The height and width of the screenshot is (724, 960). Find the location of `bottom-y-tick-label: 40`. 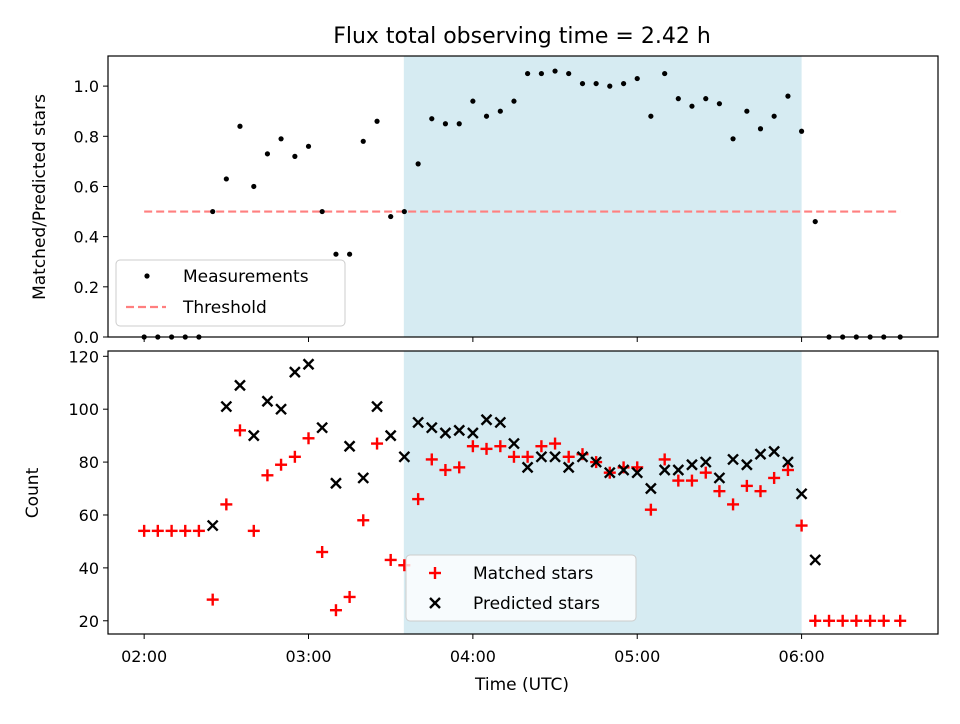

bottom-y-tick-label: 40 is located at coordinates (89, 568).